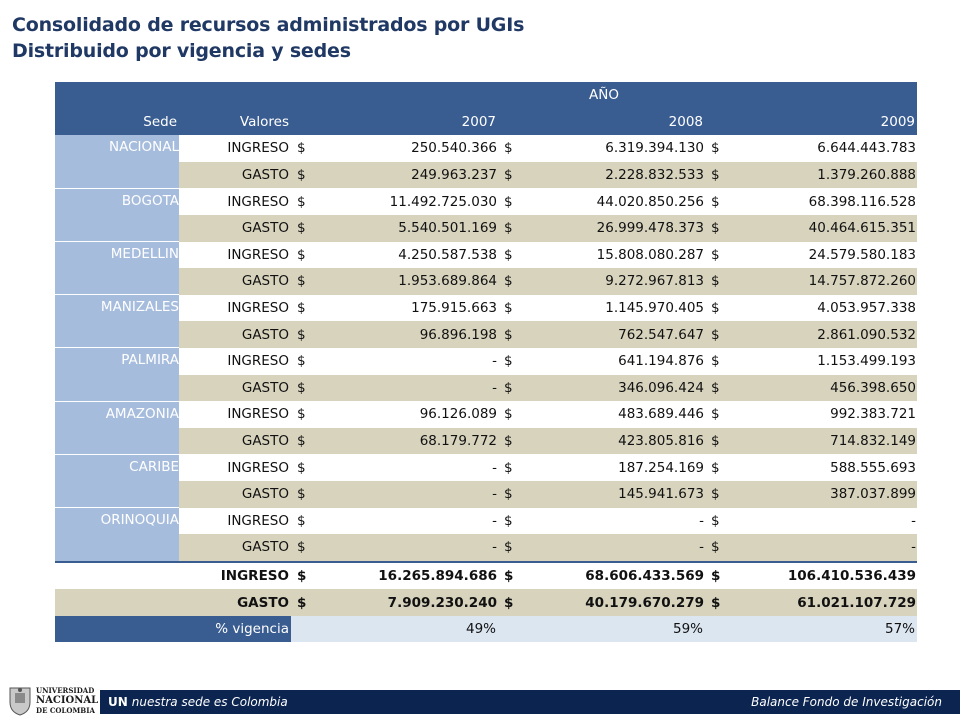  What do you see at coordinates (65, 690) in the screenshot?
I see `logo-text-line-1: UNIVERSIDAD` at bounding box center [65, 690].